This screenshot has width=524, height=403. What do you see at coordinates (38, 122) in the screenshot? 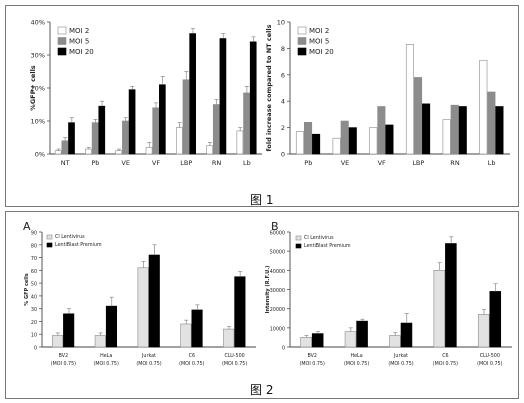
I see `y-tick-label: 10%` at bounding box center [38, 122].